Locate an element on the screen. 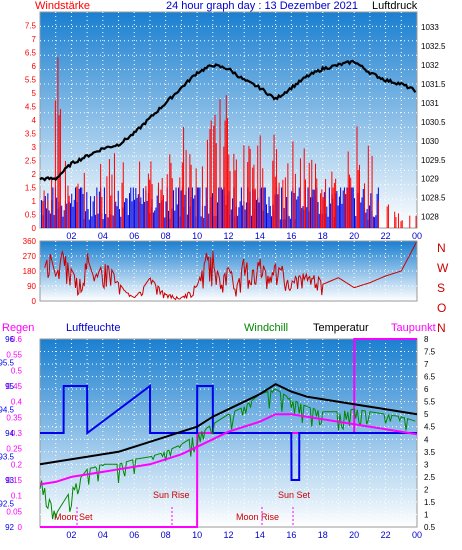 This screenshot has height=550, width=462. wind-tick-label: 2 is located at coordinates (34, 174).